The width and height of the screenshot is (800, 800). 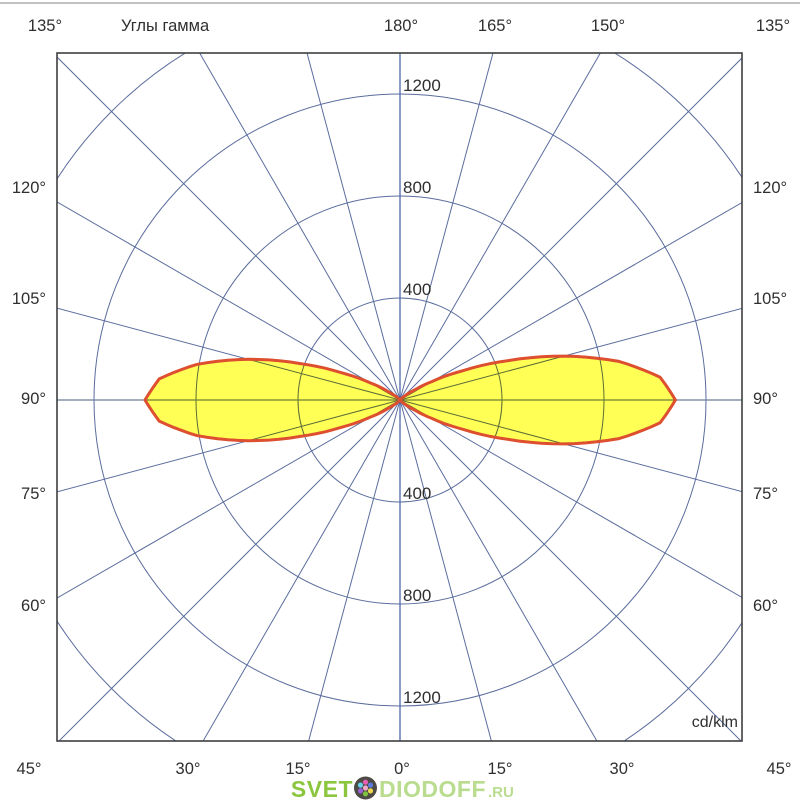 What do you see at coordinates (432, 788) in the screenshot?
I see `watermark-text-diodoff: DIODOFF` at bounding box center [432, 788].